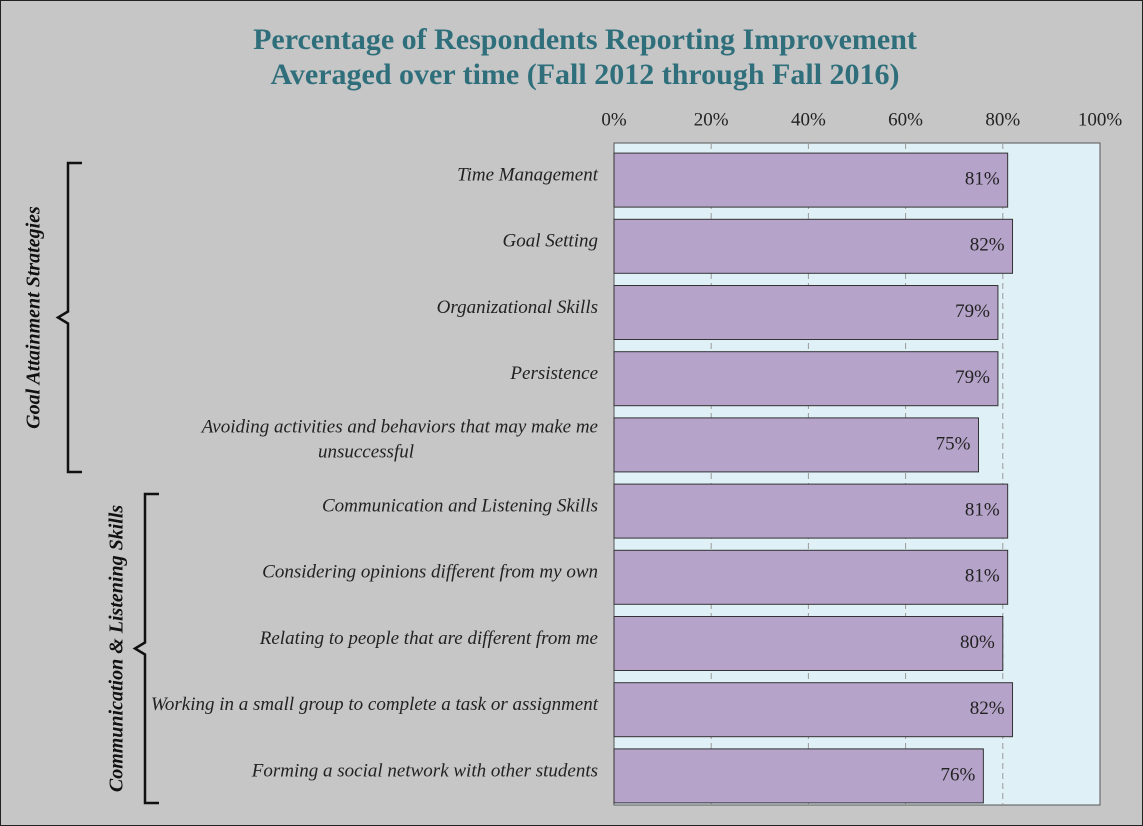 The image size is (1143, 826). What do you see at coordinates (460, 505) in the screenshot?
I see `y-tick-label: Communication and Listening Skills` at bounding box center [460, 505].